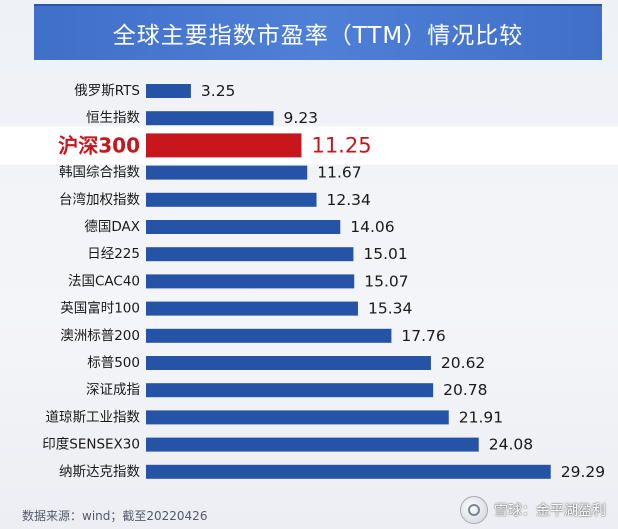 The width and height of the screenshot is (618, 529). What do you see at coordinates (465, 390) in the screenshot?
I see `value-label: 20.78` at bounding box center [465, 390].